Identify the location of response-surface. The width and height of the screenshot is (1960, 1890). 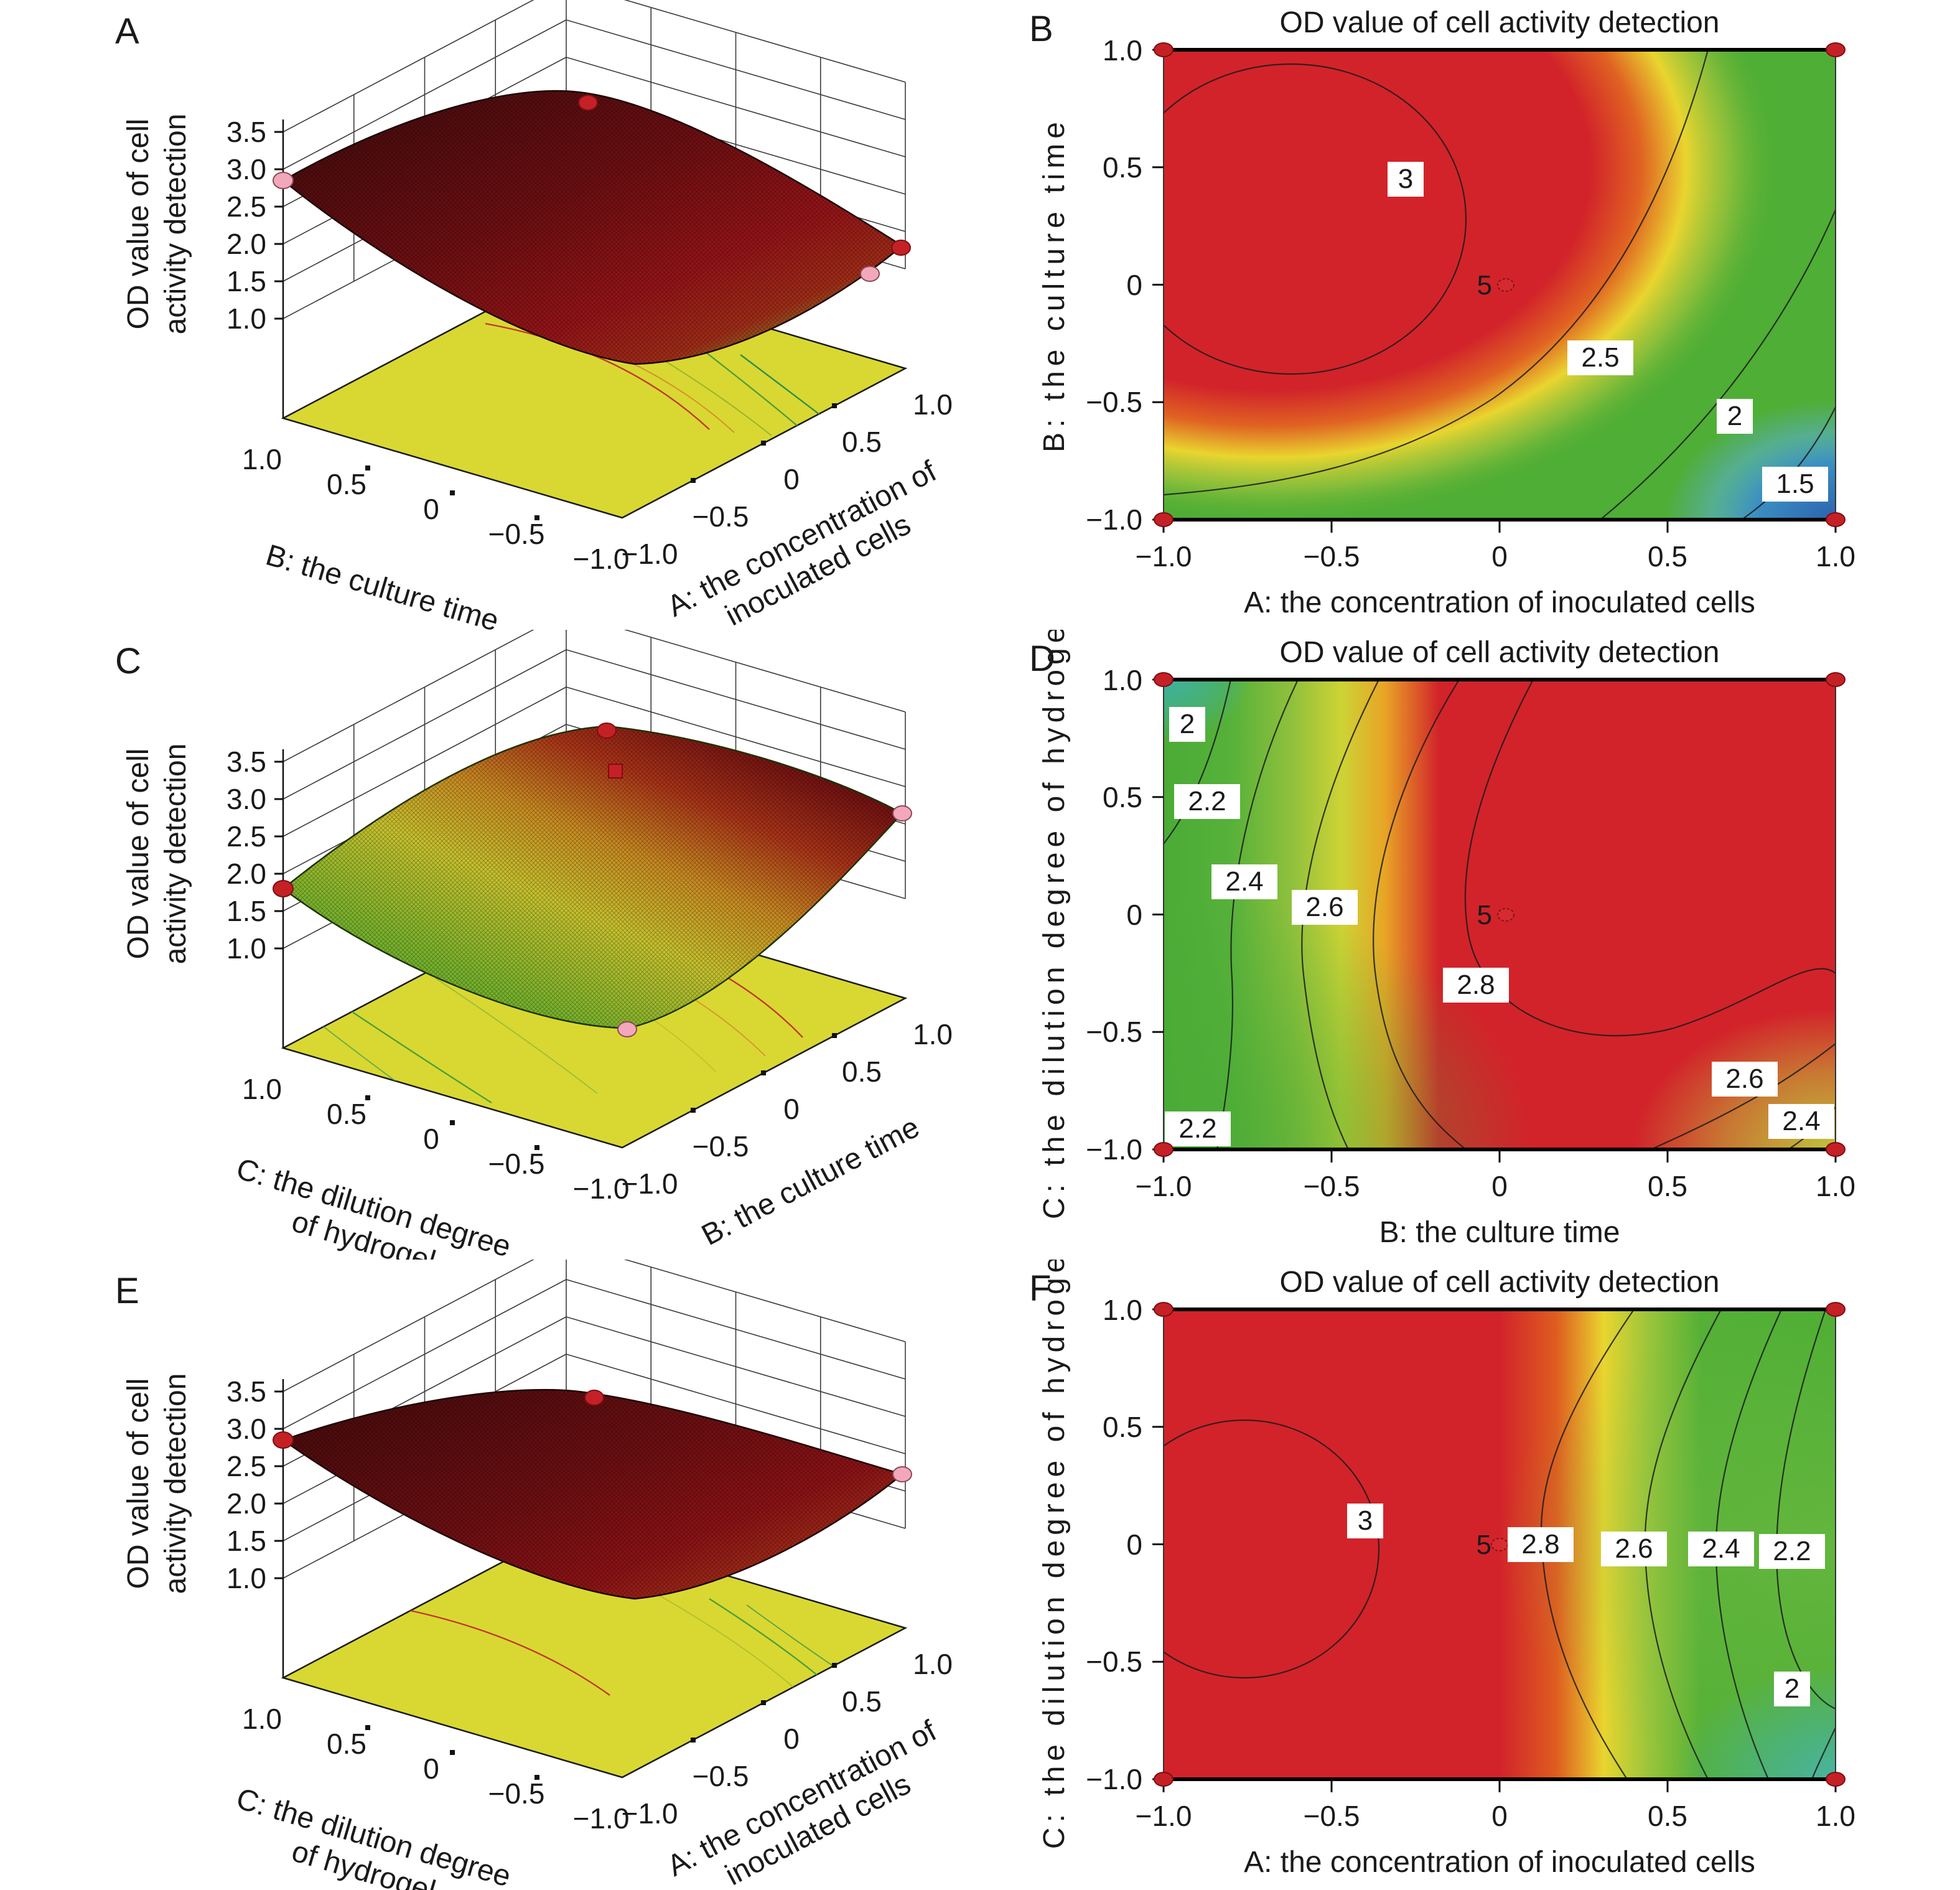
(592, 880).